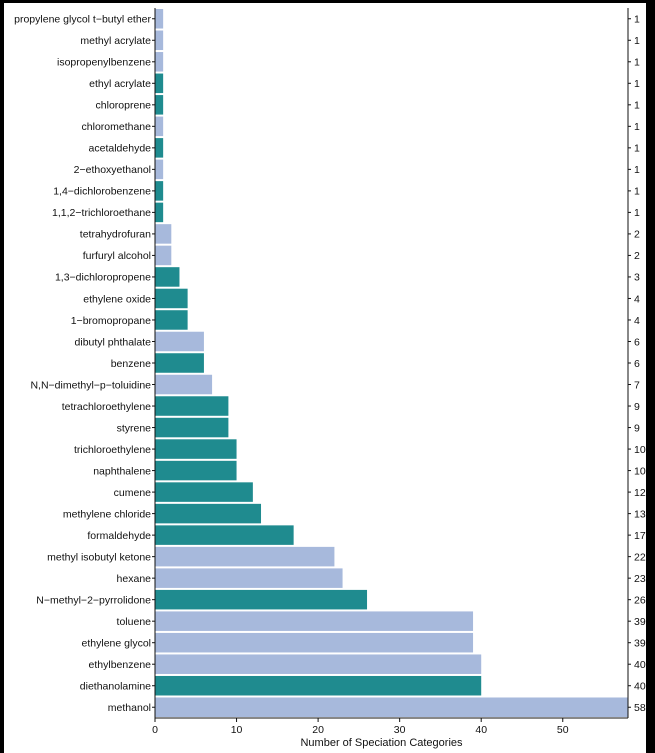  Describe the element at coordinates (99, 557) in the screenshot. I see `category-label: methyl isobutyl ketone` at that location.